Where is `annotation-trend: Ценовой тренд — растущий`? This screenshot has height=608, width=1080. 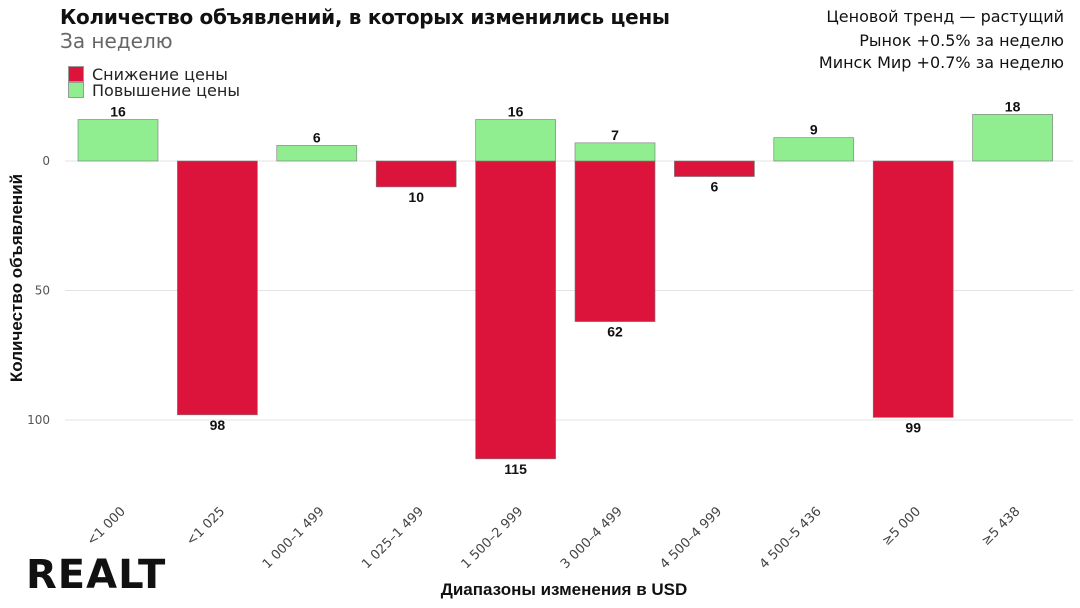 annotation-trend: Ценовой тренд — растущий is located at coordinates (945, 16).